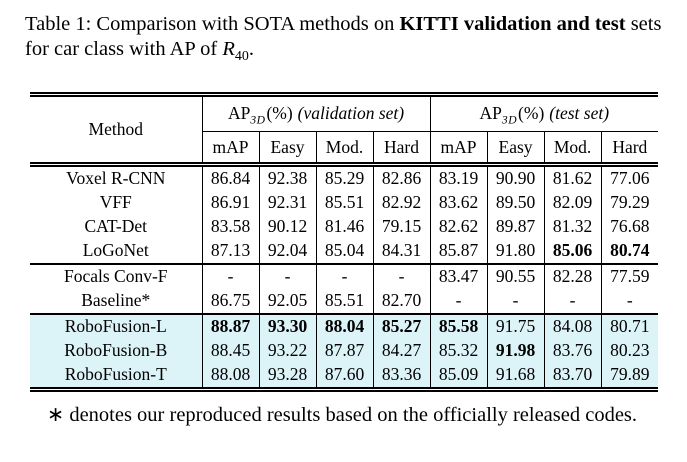 This screenshot has width=687, height=462. What do you see at coordinates (230, 376) in the screenshot?
I see `value-cell: 88.08` at bounding box center [230, 376].